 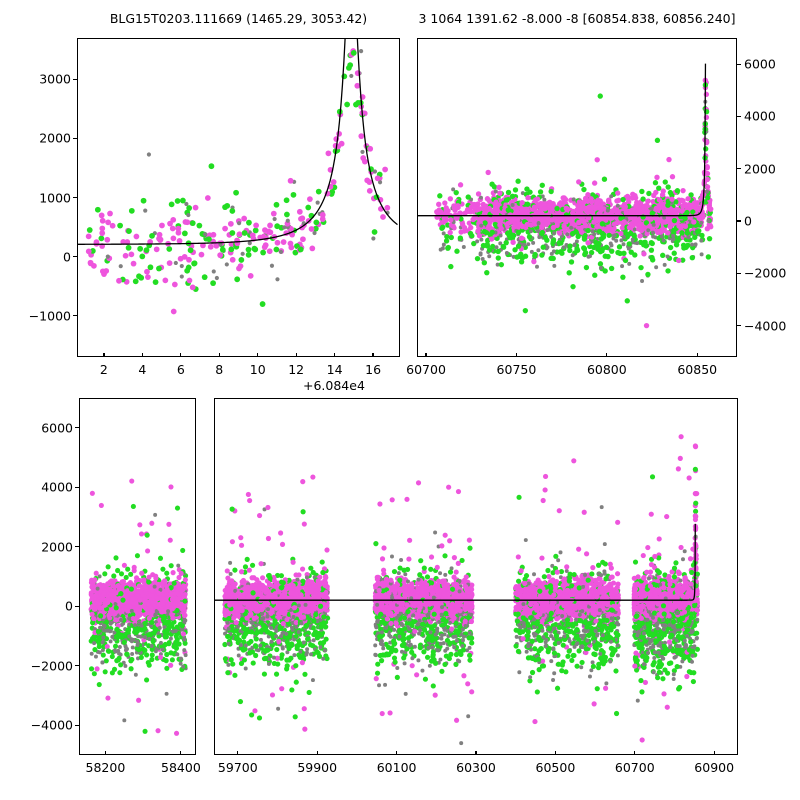 I want to click on top-left-x-tick-label: 12, so click(x=296, y=369).